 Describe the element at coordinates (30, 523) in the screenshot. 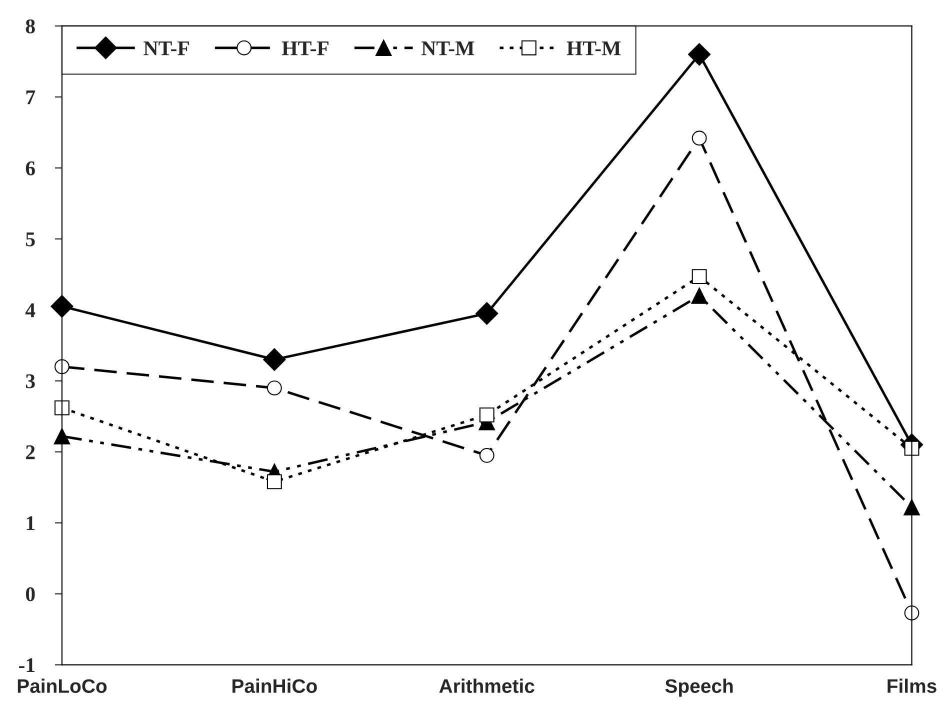

I see `y-tick-label: 1` at that location.